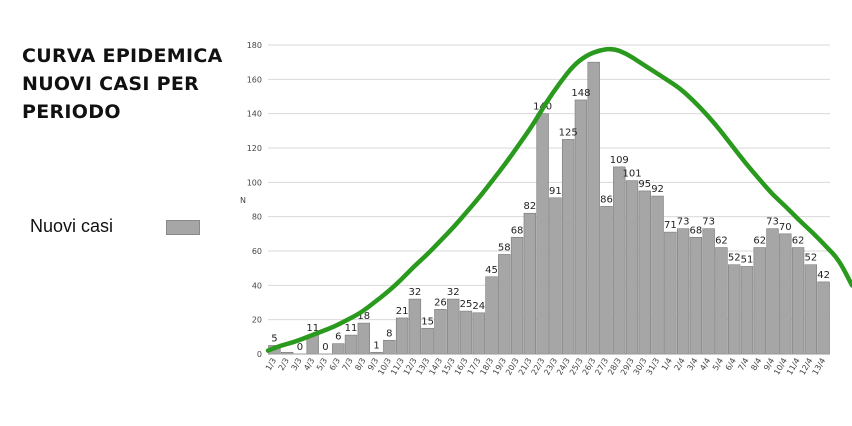 This screenshot has height=426, width=852. What do you see at coordinates (440, 302) in the screenshot?
I see `data-label: 26` at bounding box center [440, 302].